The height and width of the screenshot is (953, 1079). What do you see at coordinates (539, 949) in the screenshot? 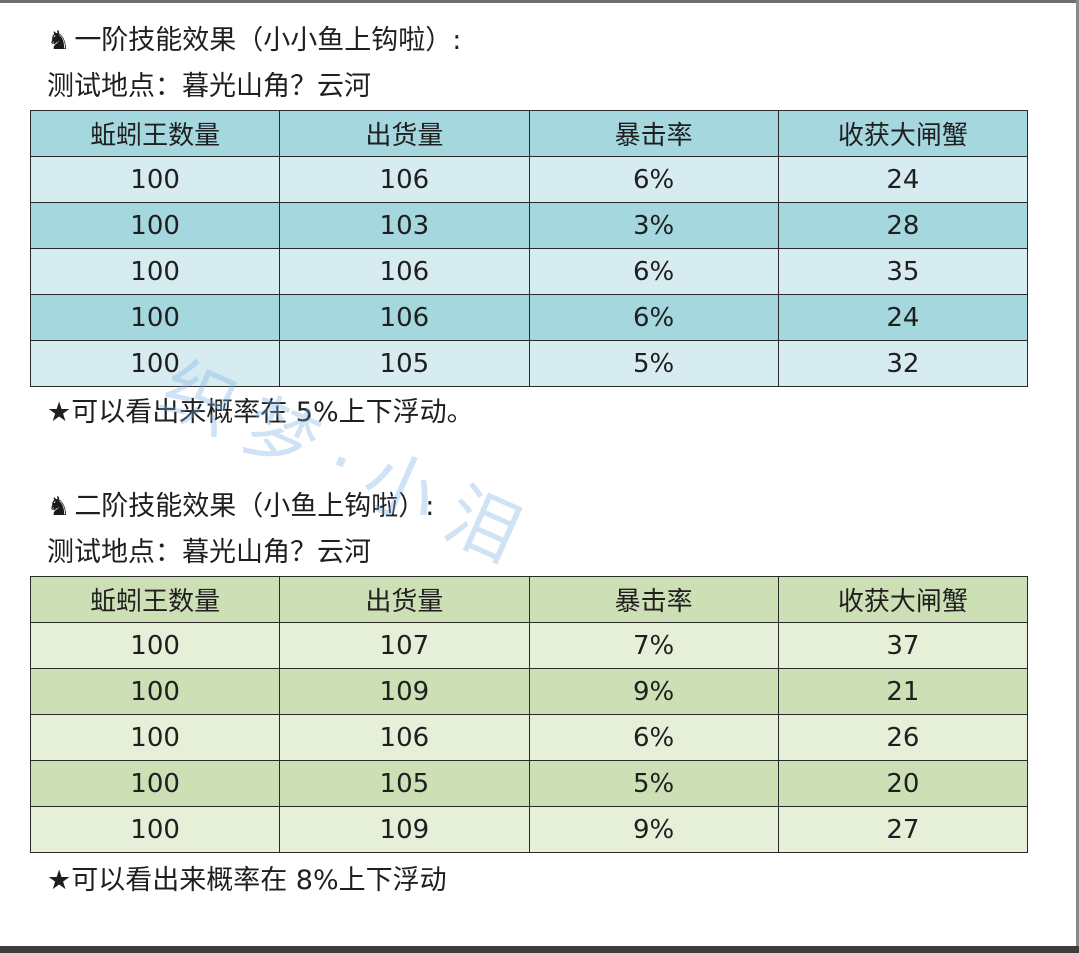
I see `bottom-border` at bounding box center [539, 949].